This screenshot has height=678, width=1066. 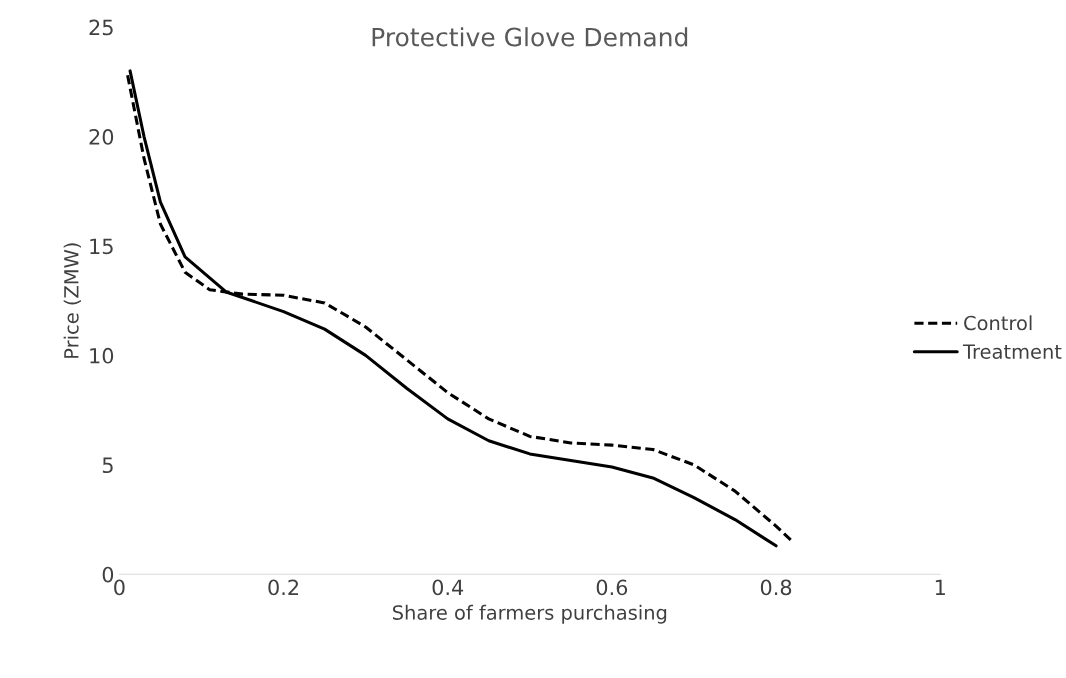 What do you see at coordinates (102, 355) in the screenshot?
I see `y-tick-label: 10` at bounding box center [102, 355].